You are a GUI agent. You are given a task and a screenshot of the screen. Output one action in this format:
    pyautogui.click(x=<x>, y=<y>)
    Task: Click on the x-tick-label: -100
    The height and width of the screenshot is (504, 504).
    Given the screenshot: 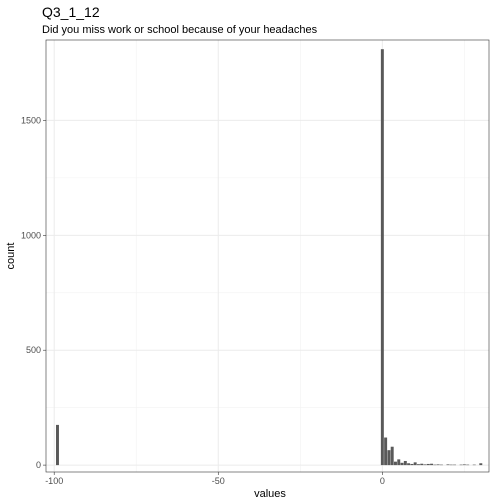 What is the action you would take?
    pyautogui.click(x=54, y=481)
    